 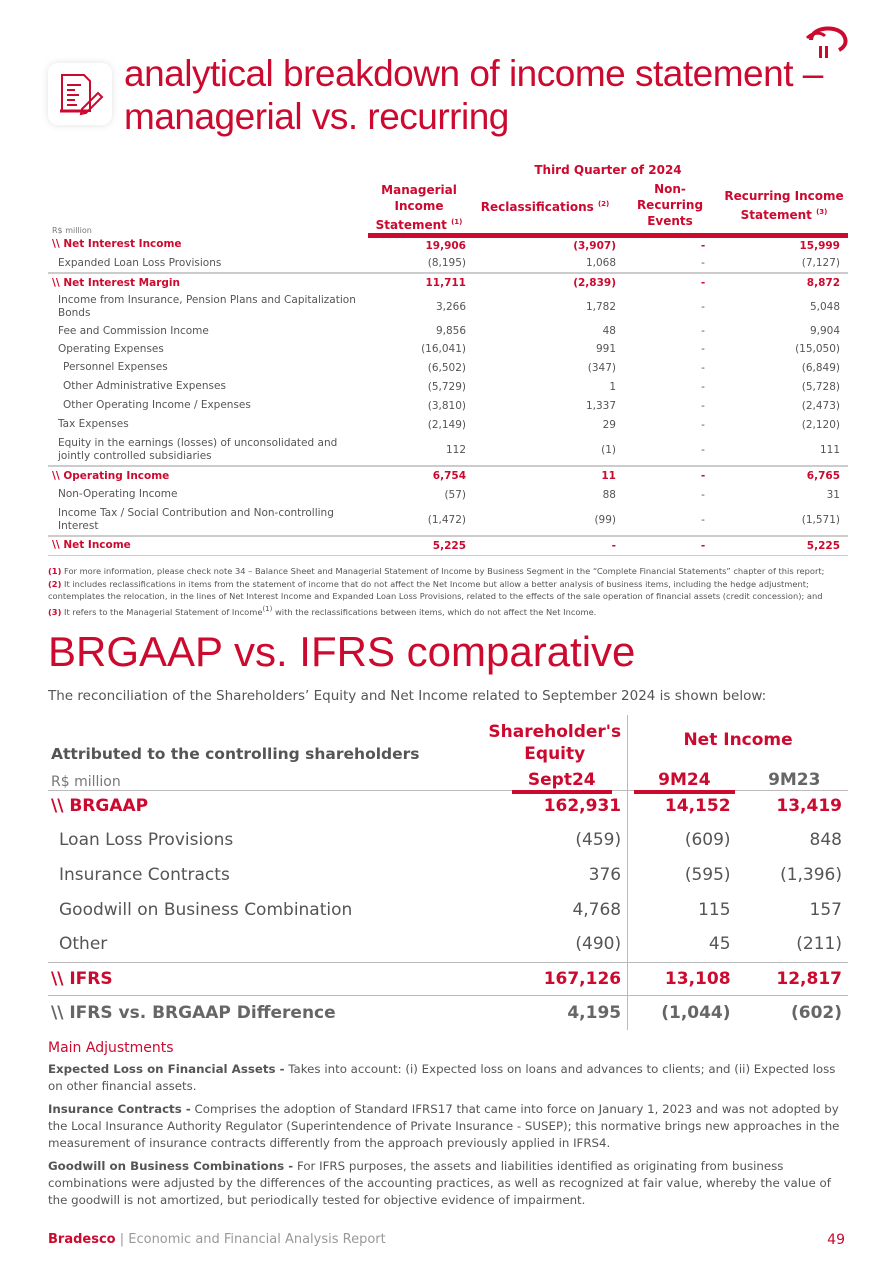 I want to click on row-value: 14,152, so click(x=697, y=806).